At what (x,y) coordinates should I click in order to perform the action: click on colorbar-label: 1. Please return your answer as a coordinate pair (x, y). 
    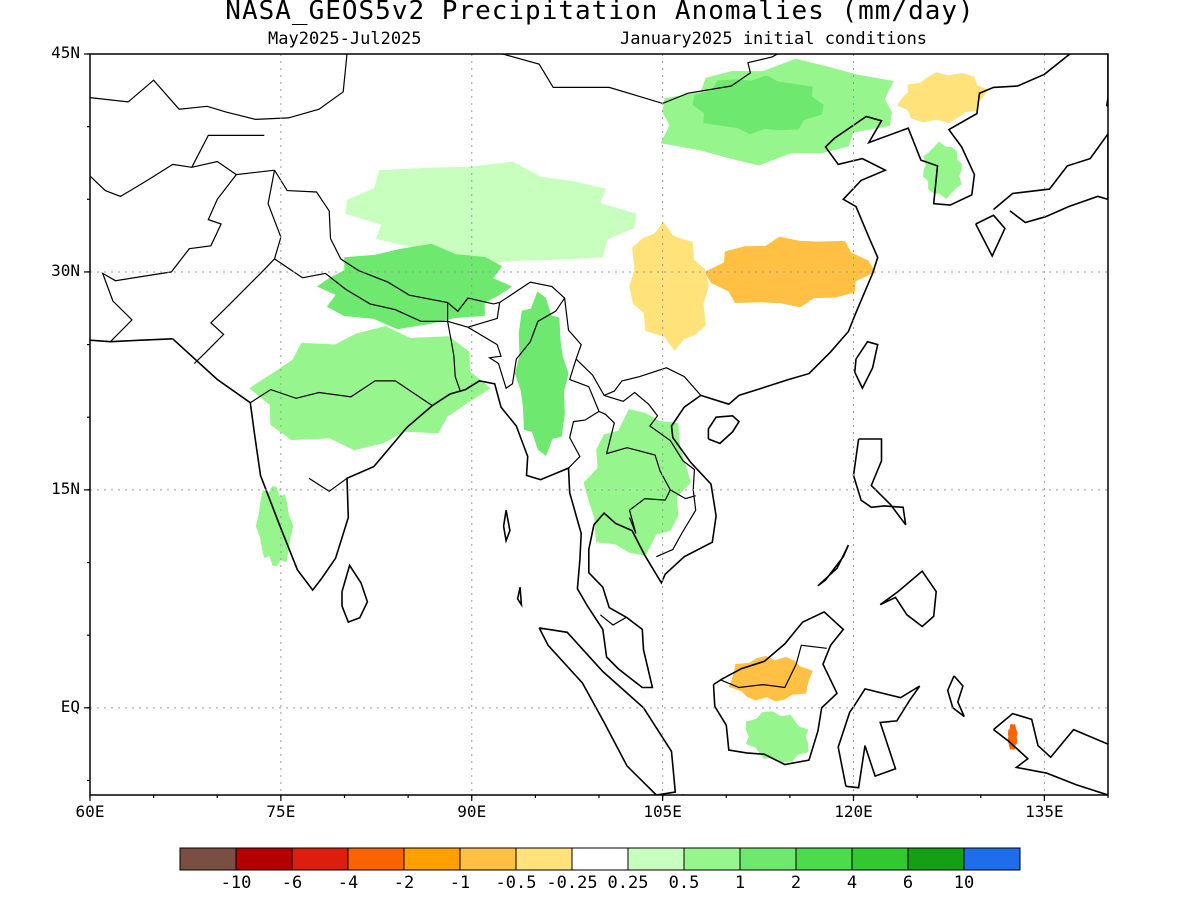
    Looking at the image, I should click on (740, 883).